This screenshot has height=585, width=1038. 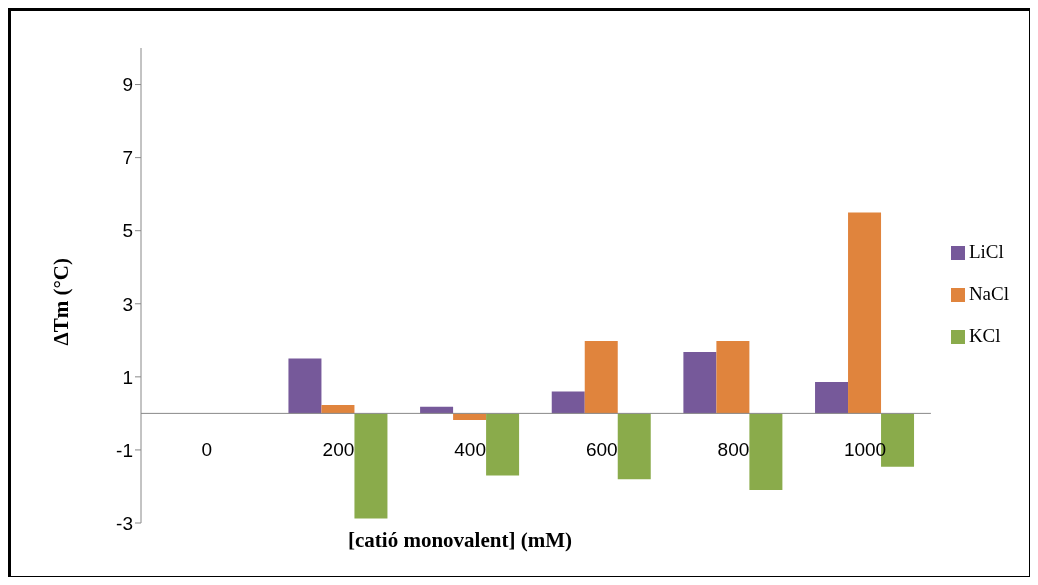 What do you see at coordinates (733, 450) in the screenshot?
I see `x-tick-label: 800` at bounding box center [733, 450].